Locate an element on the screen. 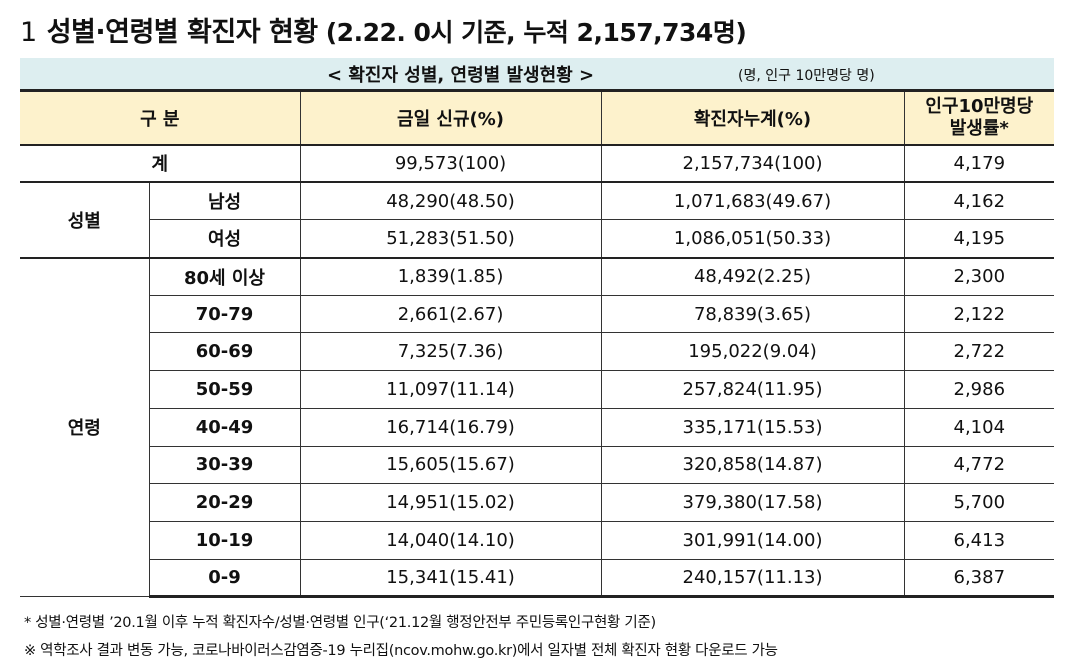 The height and width of the screenshot is (669, 1080). table-row: 10-19 14,040(14.10) 301,991(14.00) 6,413 is located at coordinates (537, 540).